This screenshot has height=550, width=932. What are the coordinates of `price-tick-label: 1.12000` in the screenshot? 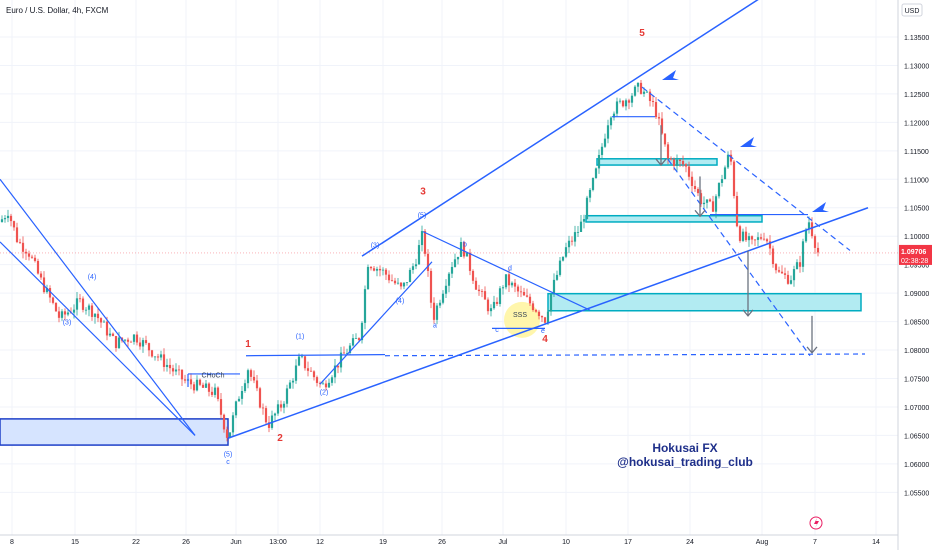 It's located at (916, 123).